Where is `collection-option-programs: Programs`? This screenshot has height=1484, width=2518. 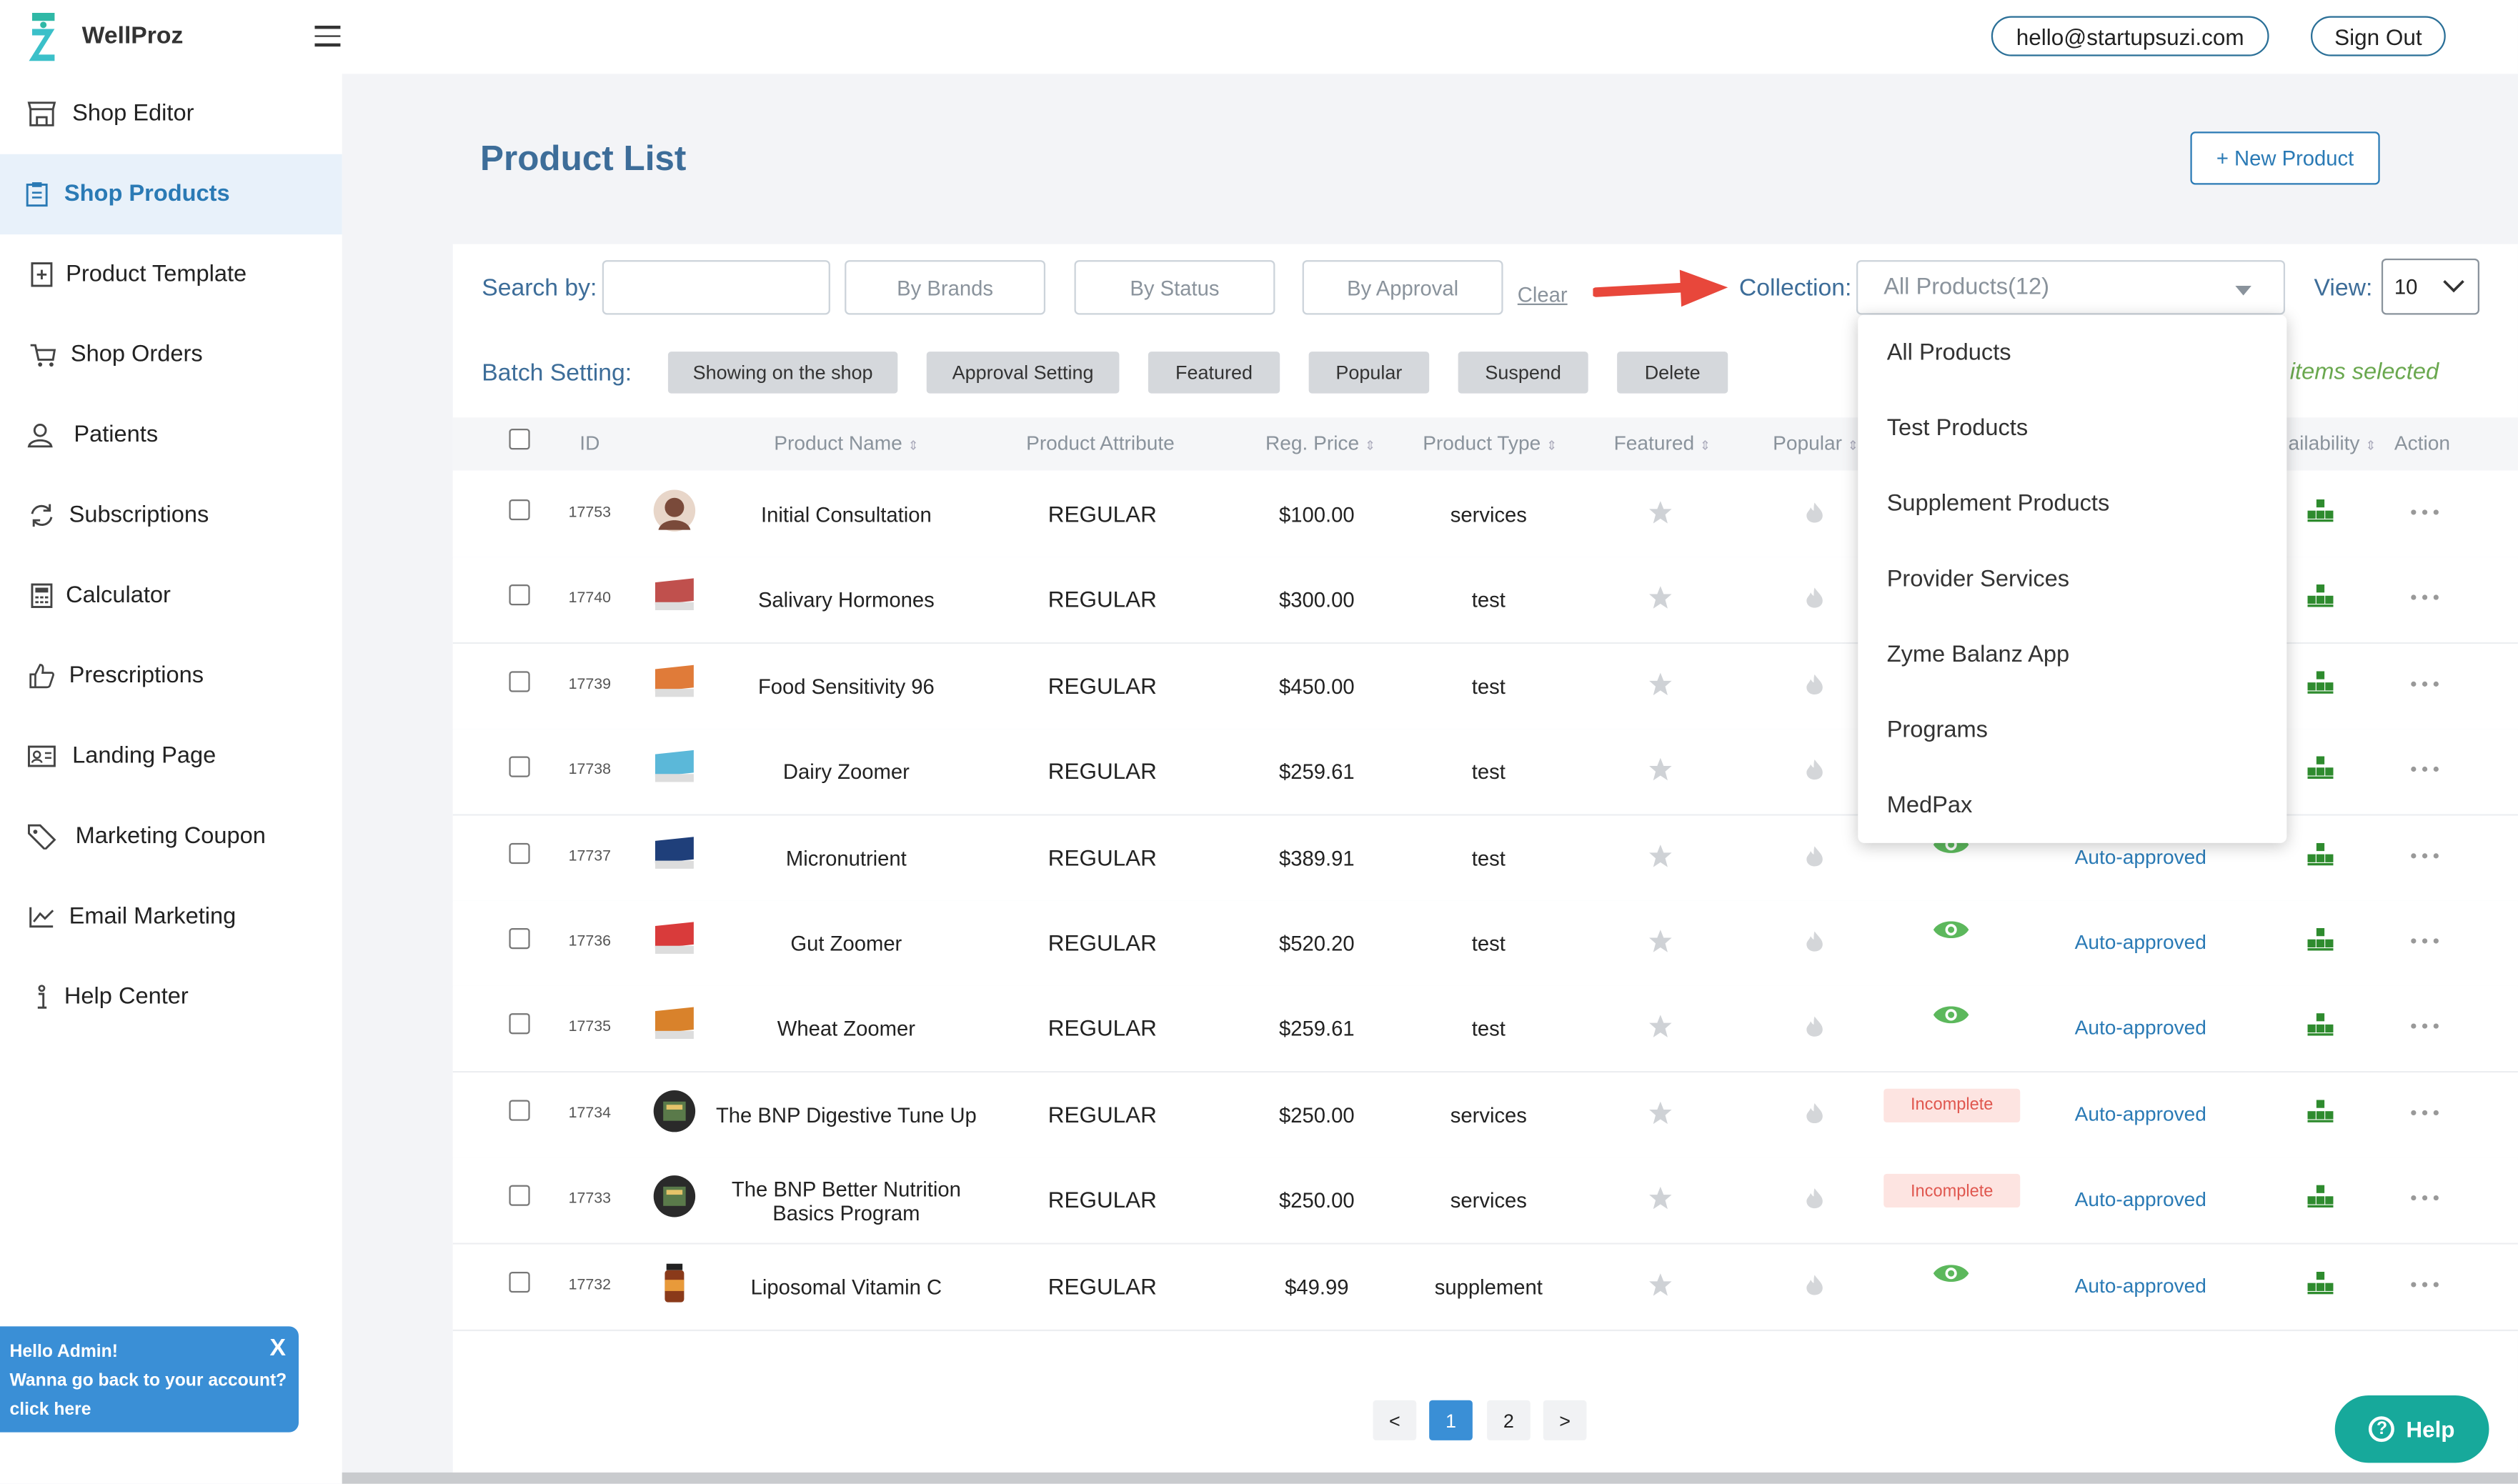
collection-option-programs: Programs is located at coordinates (1937, 731).